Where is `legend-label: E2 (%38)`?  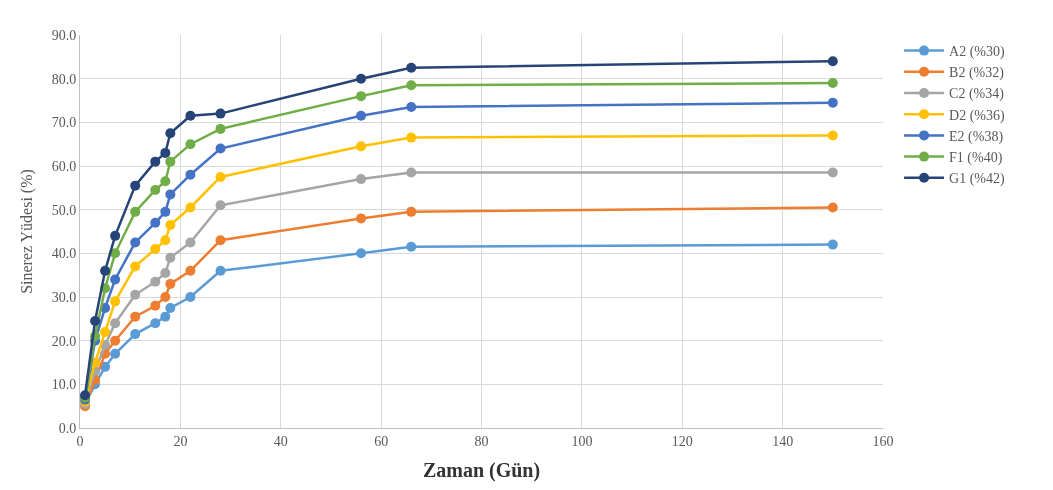
legend-label: E2 (%38) is located at coordinates (976, 136).